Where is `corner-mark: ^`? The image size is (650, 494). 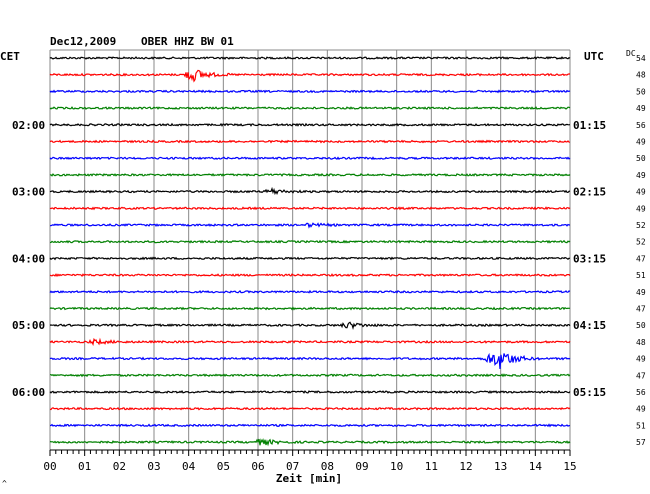 corner-mark: ^ is located at coordinates (4, 483).